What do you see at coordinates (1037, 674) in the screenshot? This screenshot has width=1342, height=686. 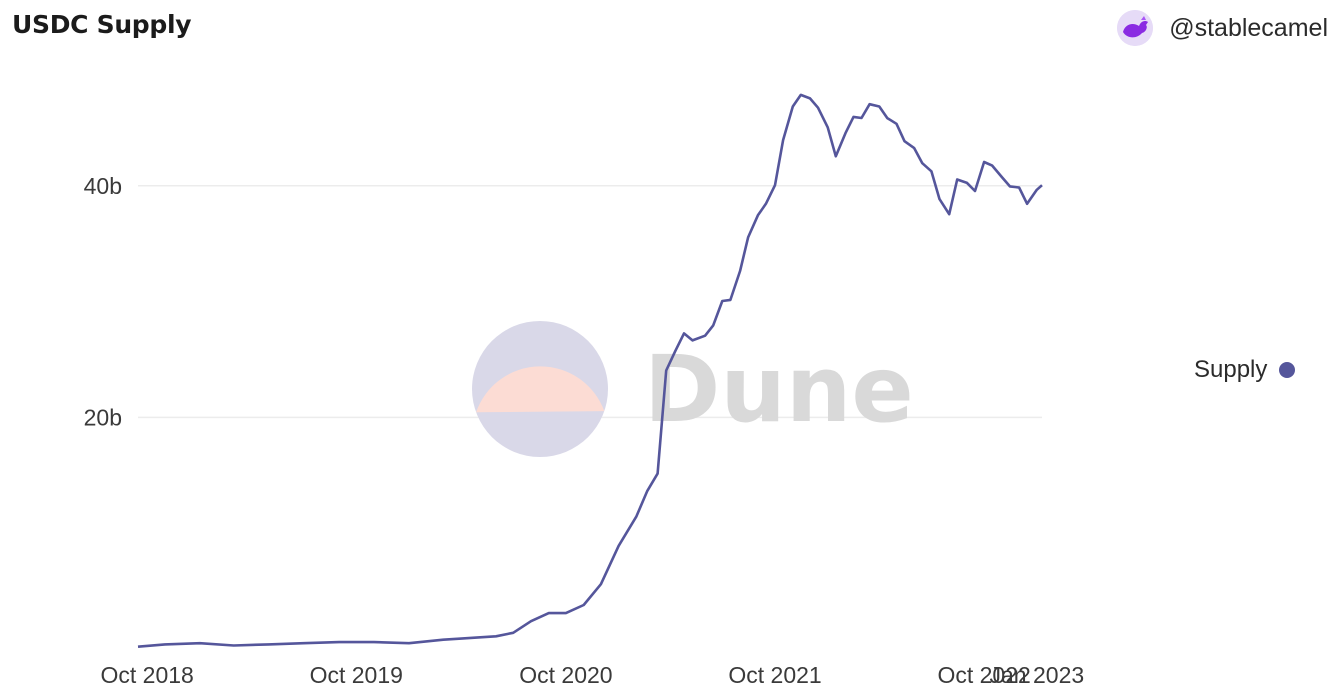 I see `x-tick-label: Jan 2023` at bounding box center [1037, 674].